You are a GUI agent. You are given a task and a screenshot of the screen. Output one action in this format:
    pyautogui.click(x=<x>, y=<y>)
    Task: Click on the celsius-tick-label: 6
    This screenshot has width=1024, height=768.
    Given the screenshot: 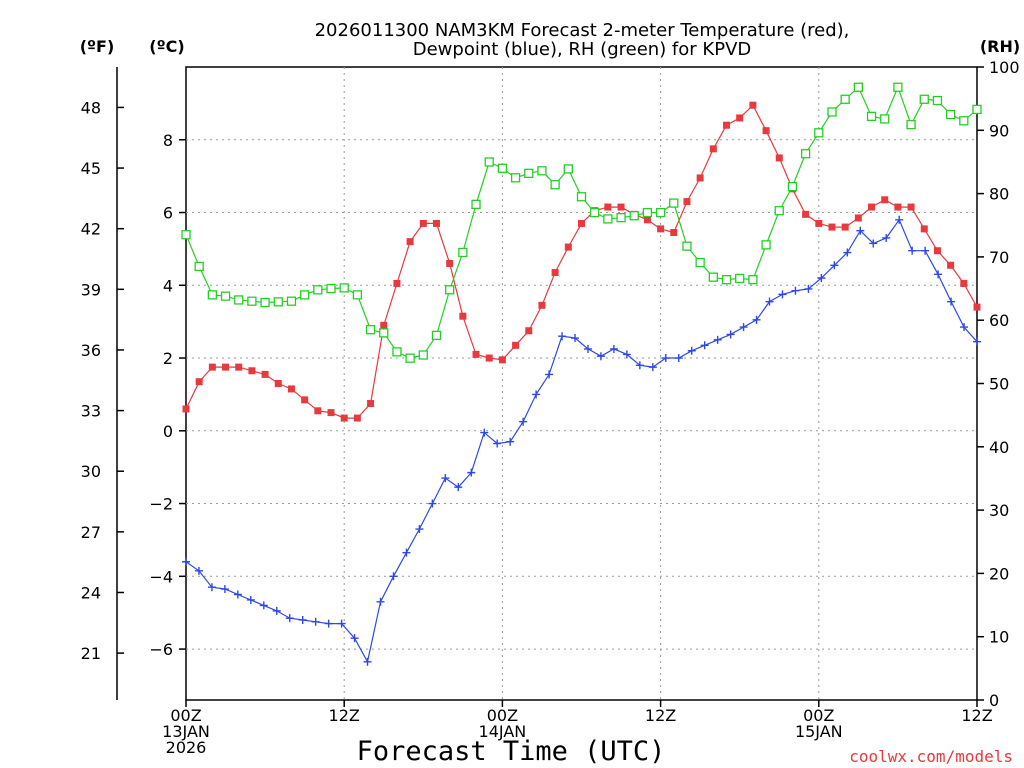 What is the action you would take?
    pyautogui.click(x=168, y=213)
    